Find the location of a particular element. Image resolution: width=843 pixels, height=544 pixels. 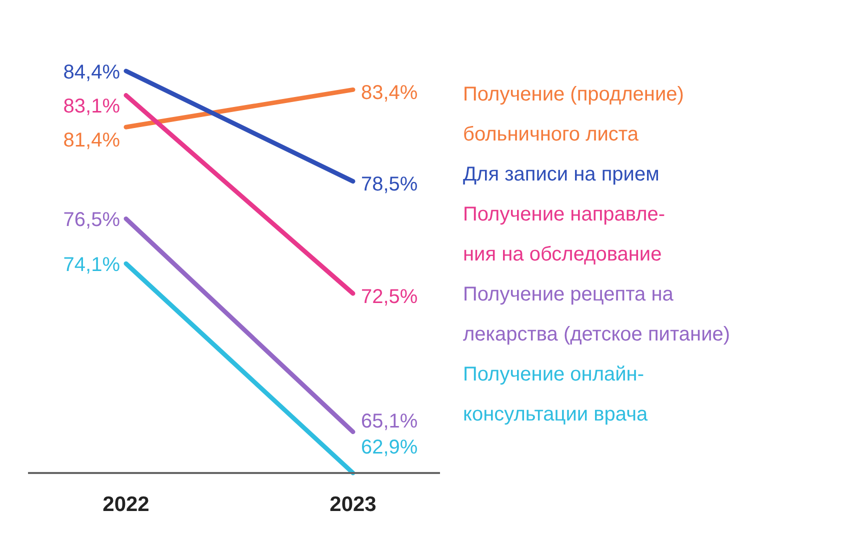

data-label: 65,1% is located at coordinates (389, 421).